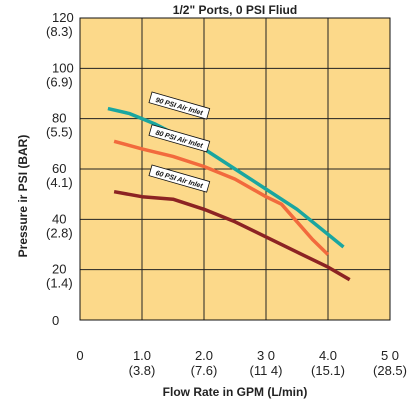 The width and height of the screenshot is (418, 402). I want to click on x-tick-sublabel: (7.6), so click(204, 370).